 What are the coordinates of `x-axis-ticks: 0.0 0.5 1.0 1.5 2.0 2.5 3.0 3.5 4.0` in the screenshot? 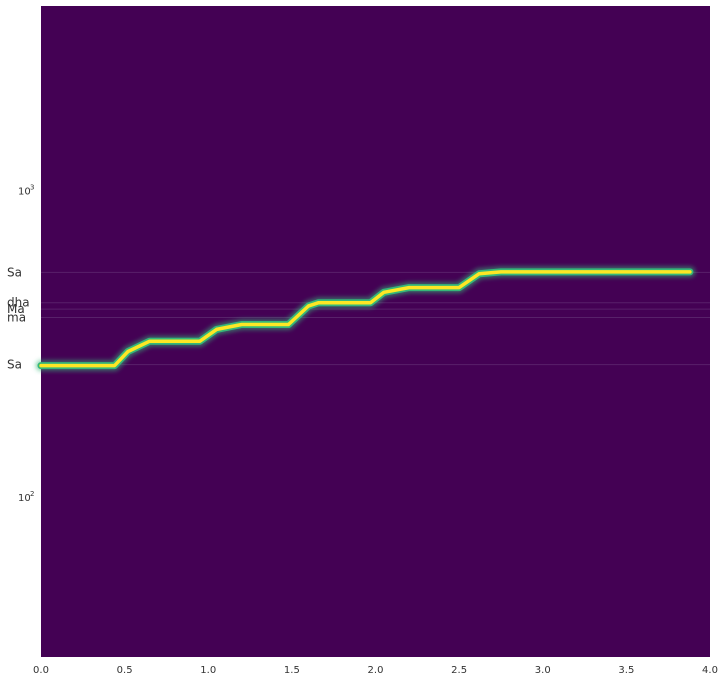 It's located at (375, 670).